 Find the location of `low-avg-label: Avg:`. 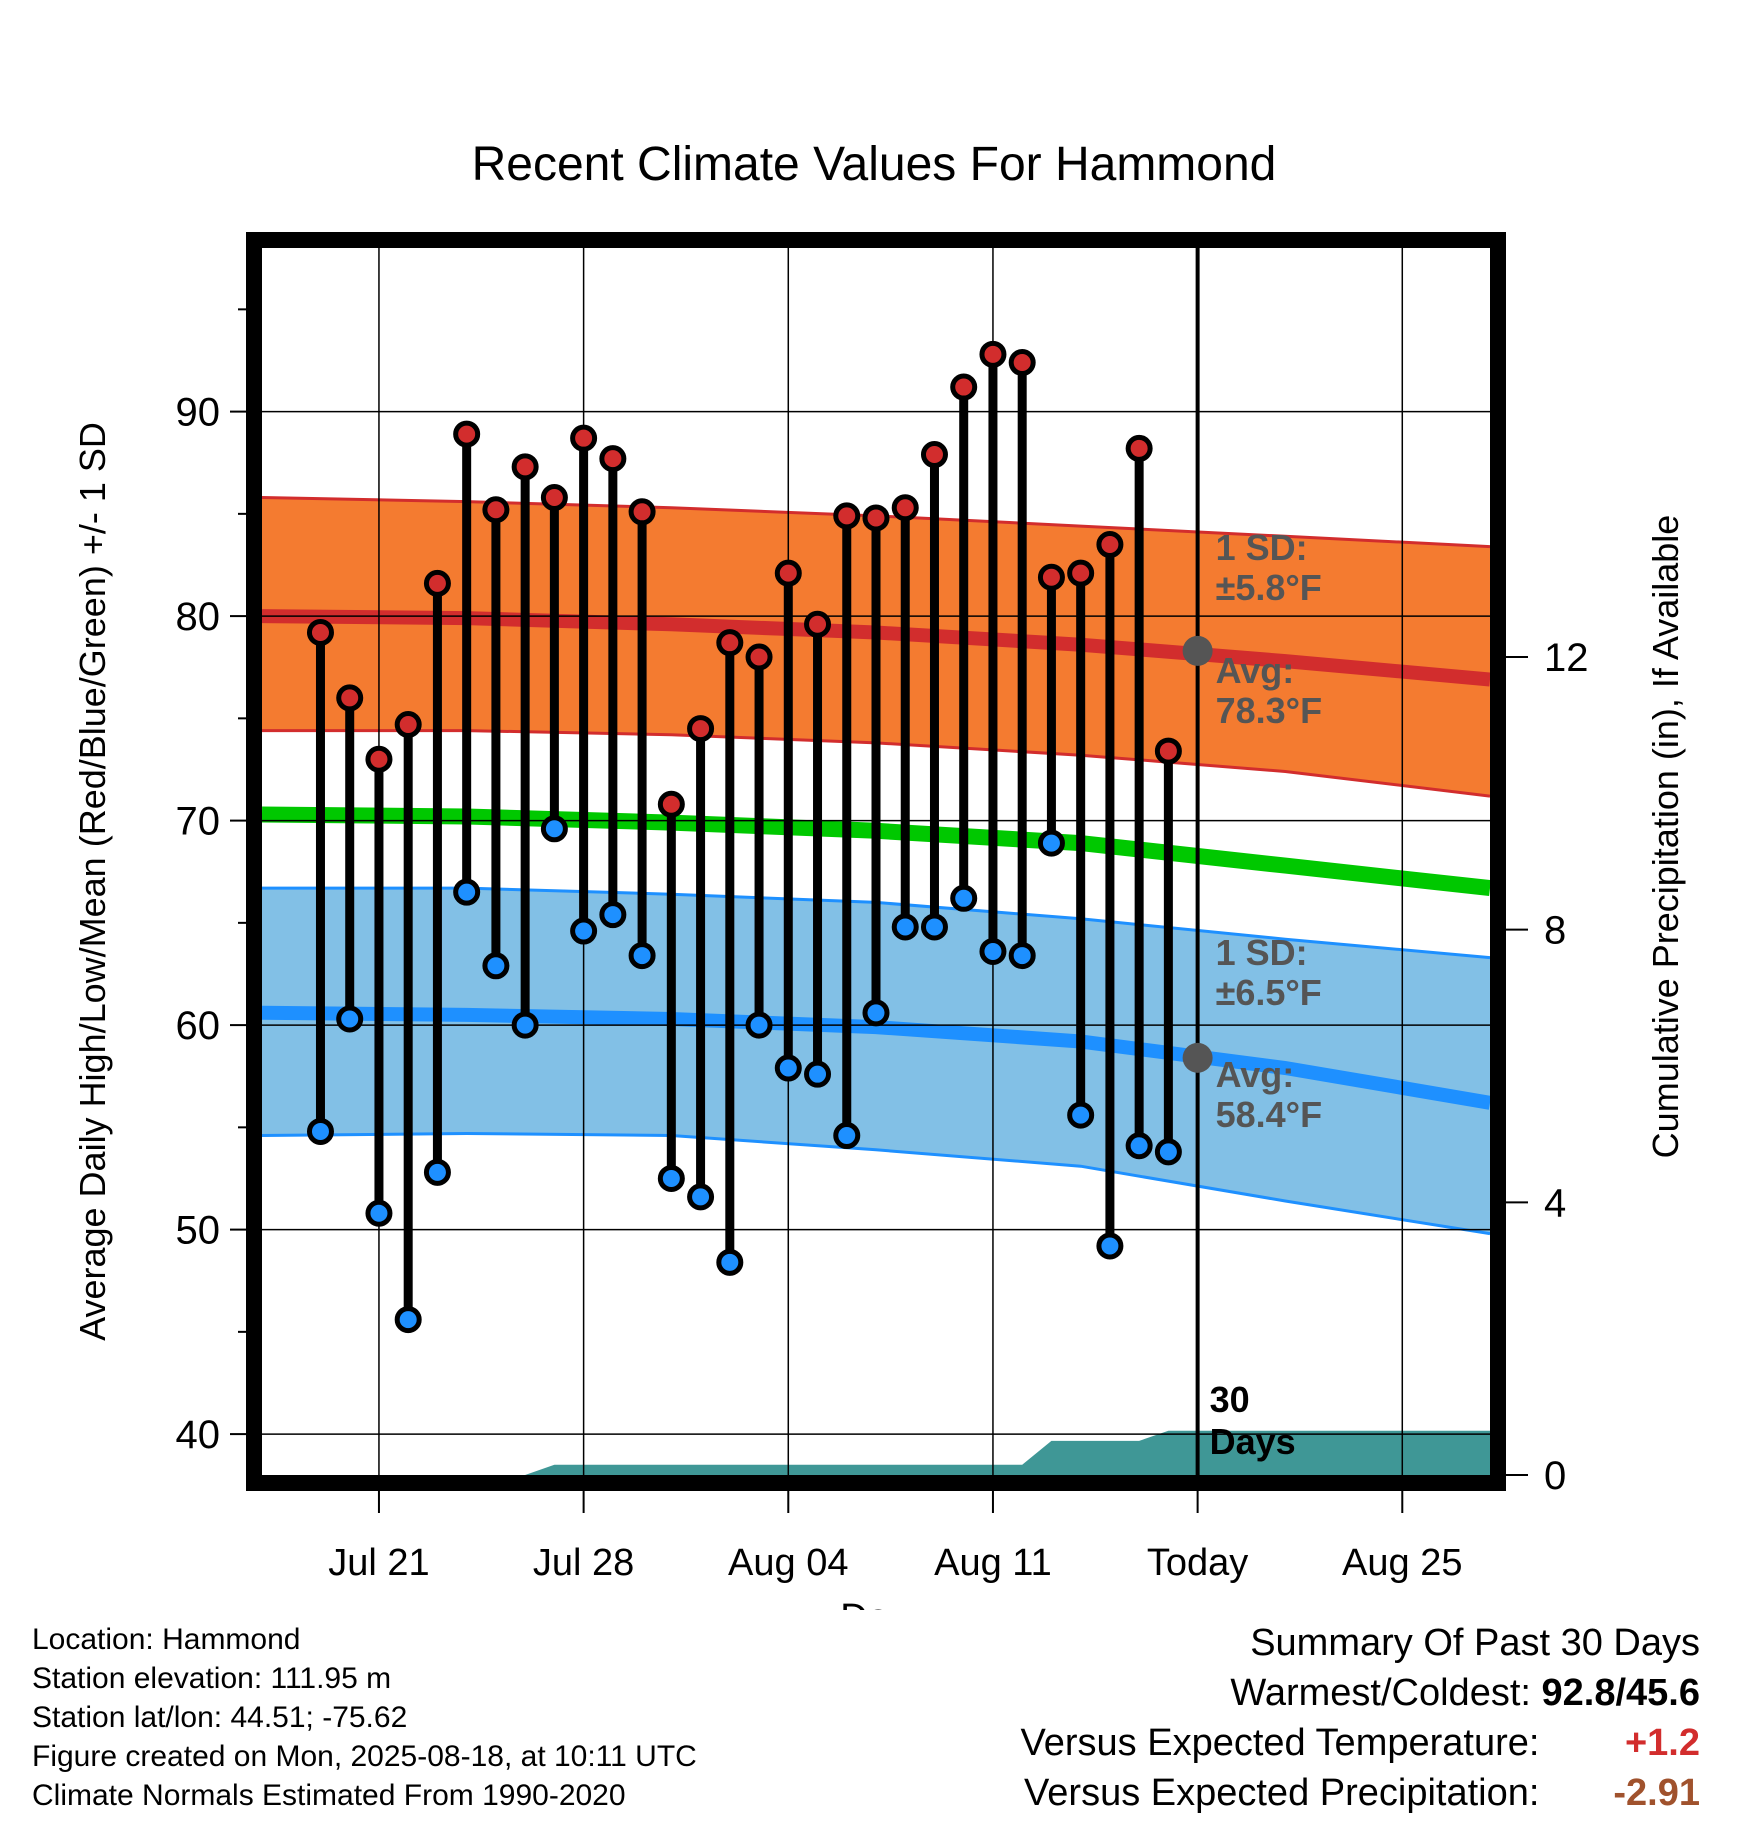

low-avg-label: Avg: is located at coordinates (1255, 1074).